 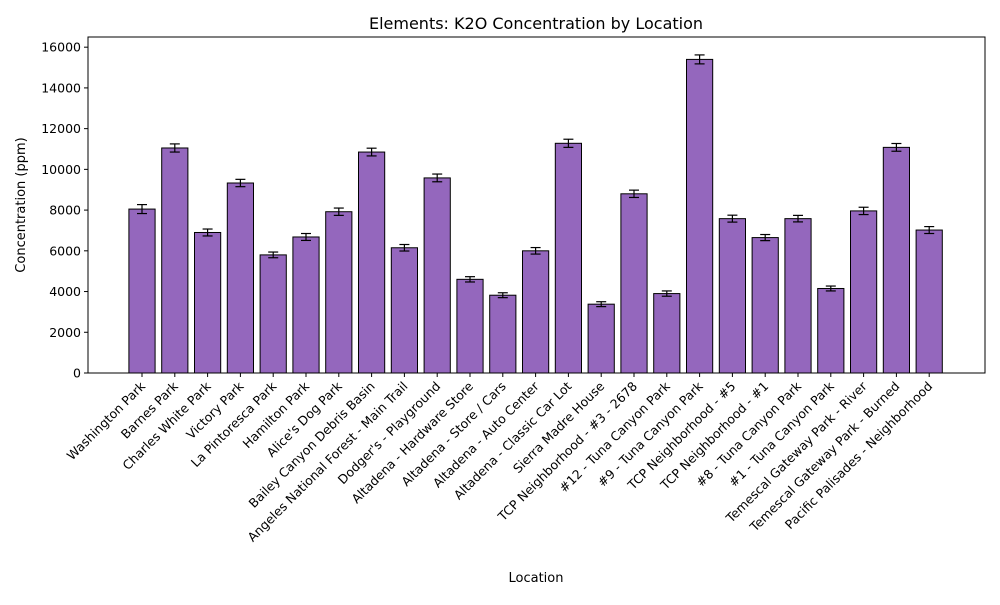 I want to click on x-axis-title: Location, so click(x=536, y=578).